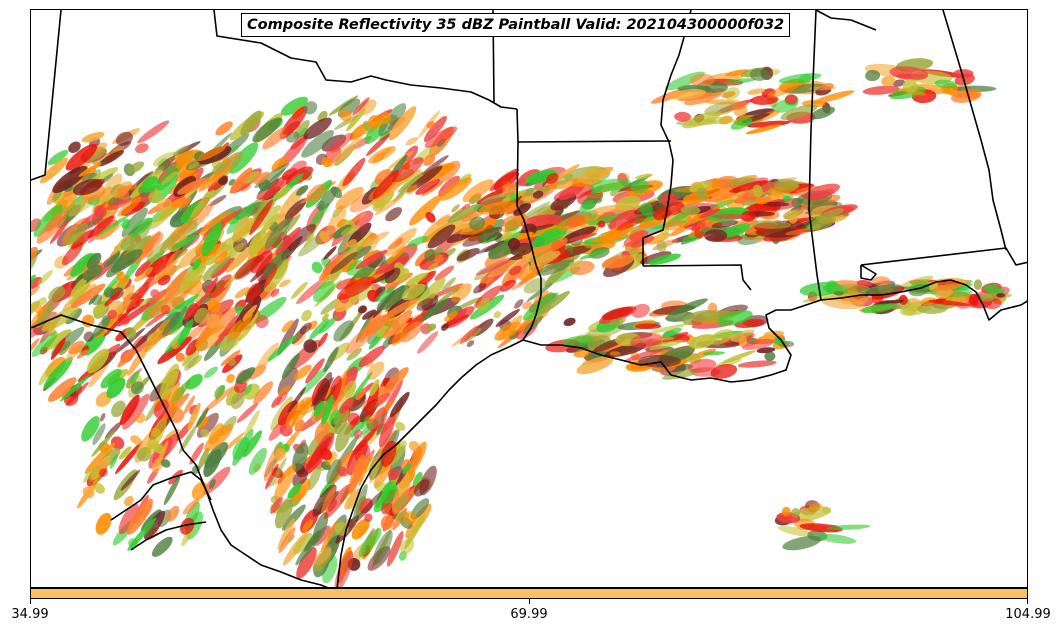  Describe the element at coordinates (1028, 614) in the screenshot. I see `colorbar-label-max: 104.99` at that location.